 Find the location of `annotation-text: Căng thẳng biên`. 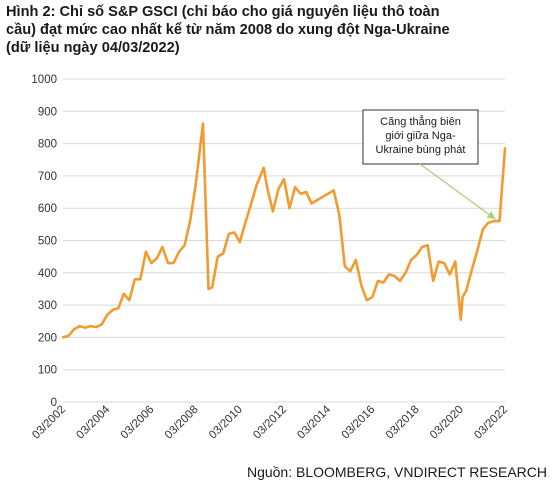

annotation-text: Căng thẳng biên is located at coordinates (420, 121).